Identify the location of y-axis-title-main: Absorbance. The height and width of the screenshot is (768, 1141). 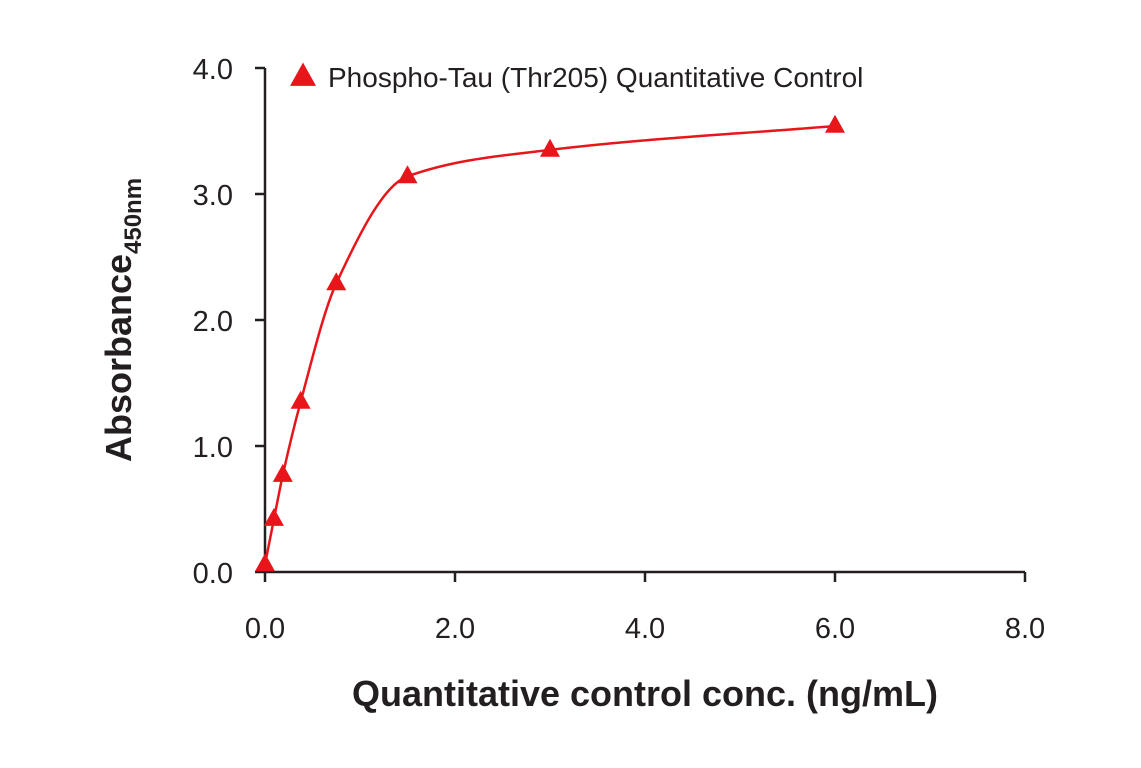
(118, 358).